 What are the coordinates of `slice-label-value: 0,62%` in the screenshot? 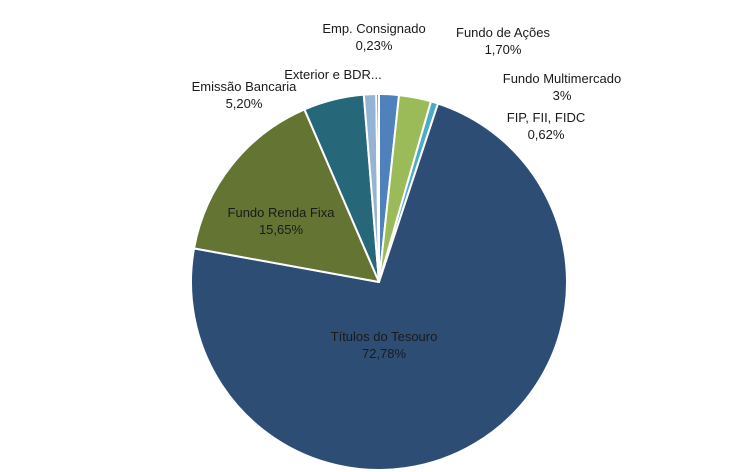 It's located at (546, 134).